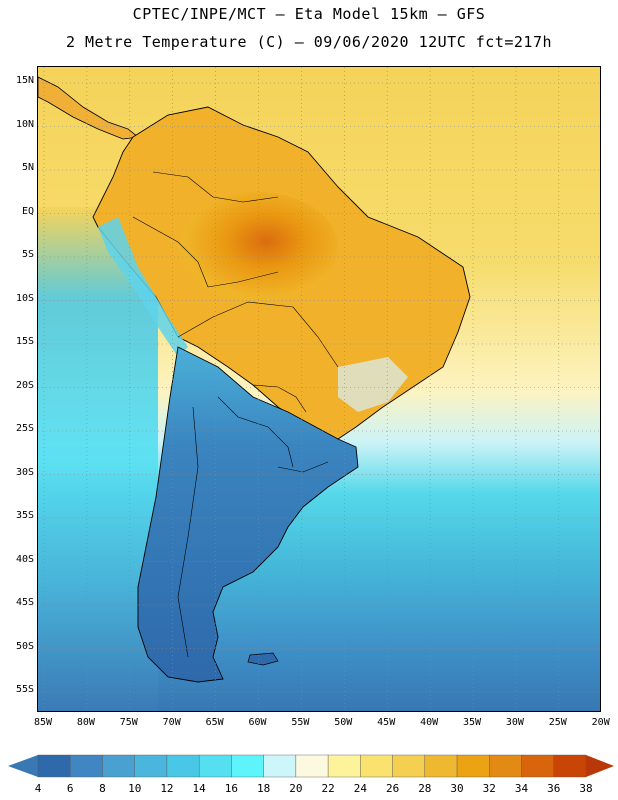 This screenshot has height=800, width=618. I want to click on latitude-tick-label: 25S, so click(24, 428).